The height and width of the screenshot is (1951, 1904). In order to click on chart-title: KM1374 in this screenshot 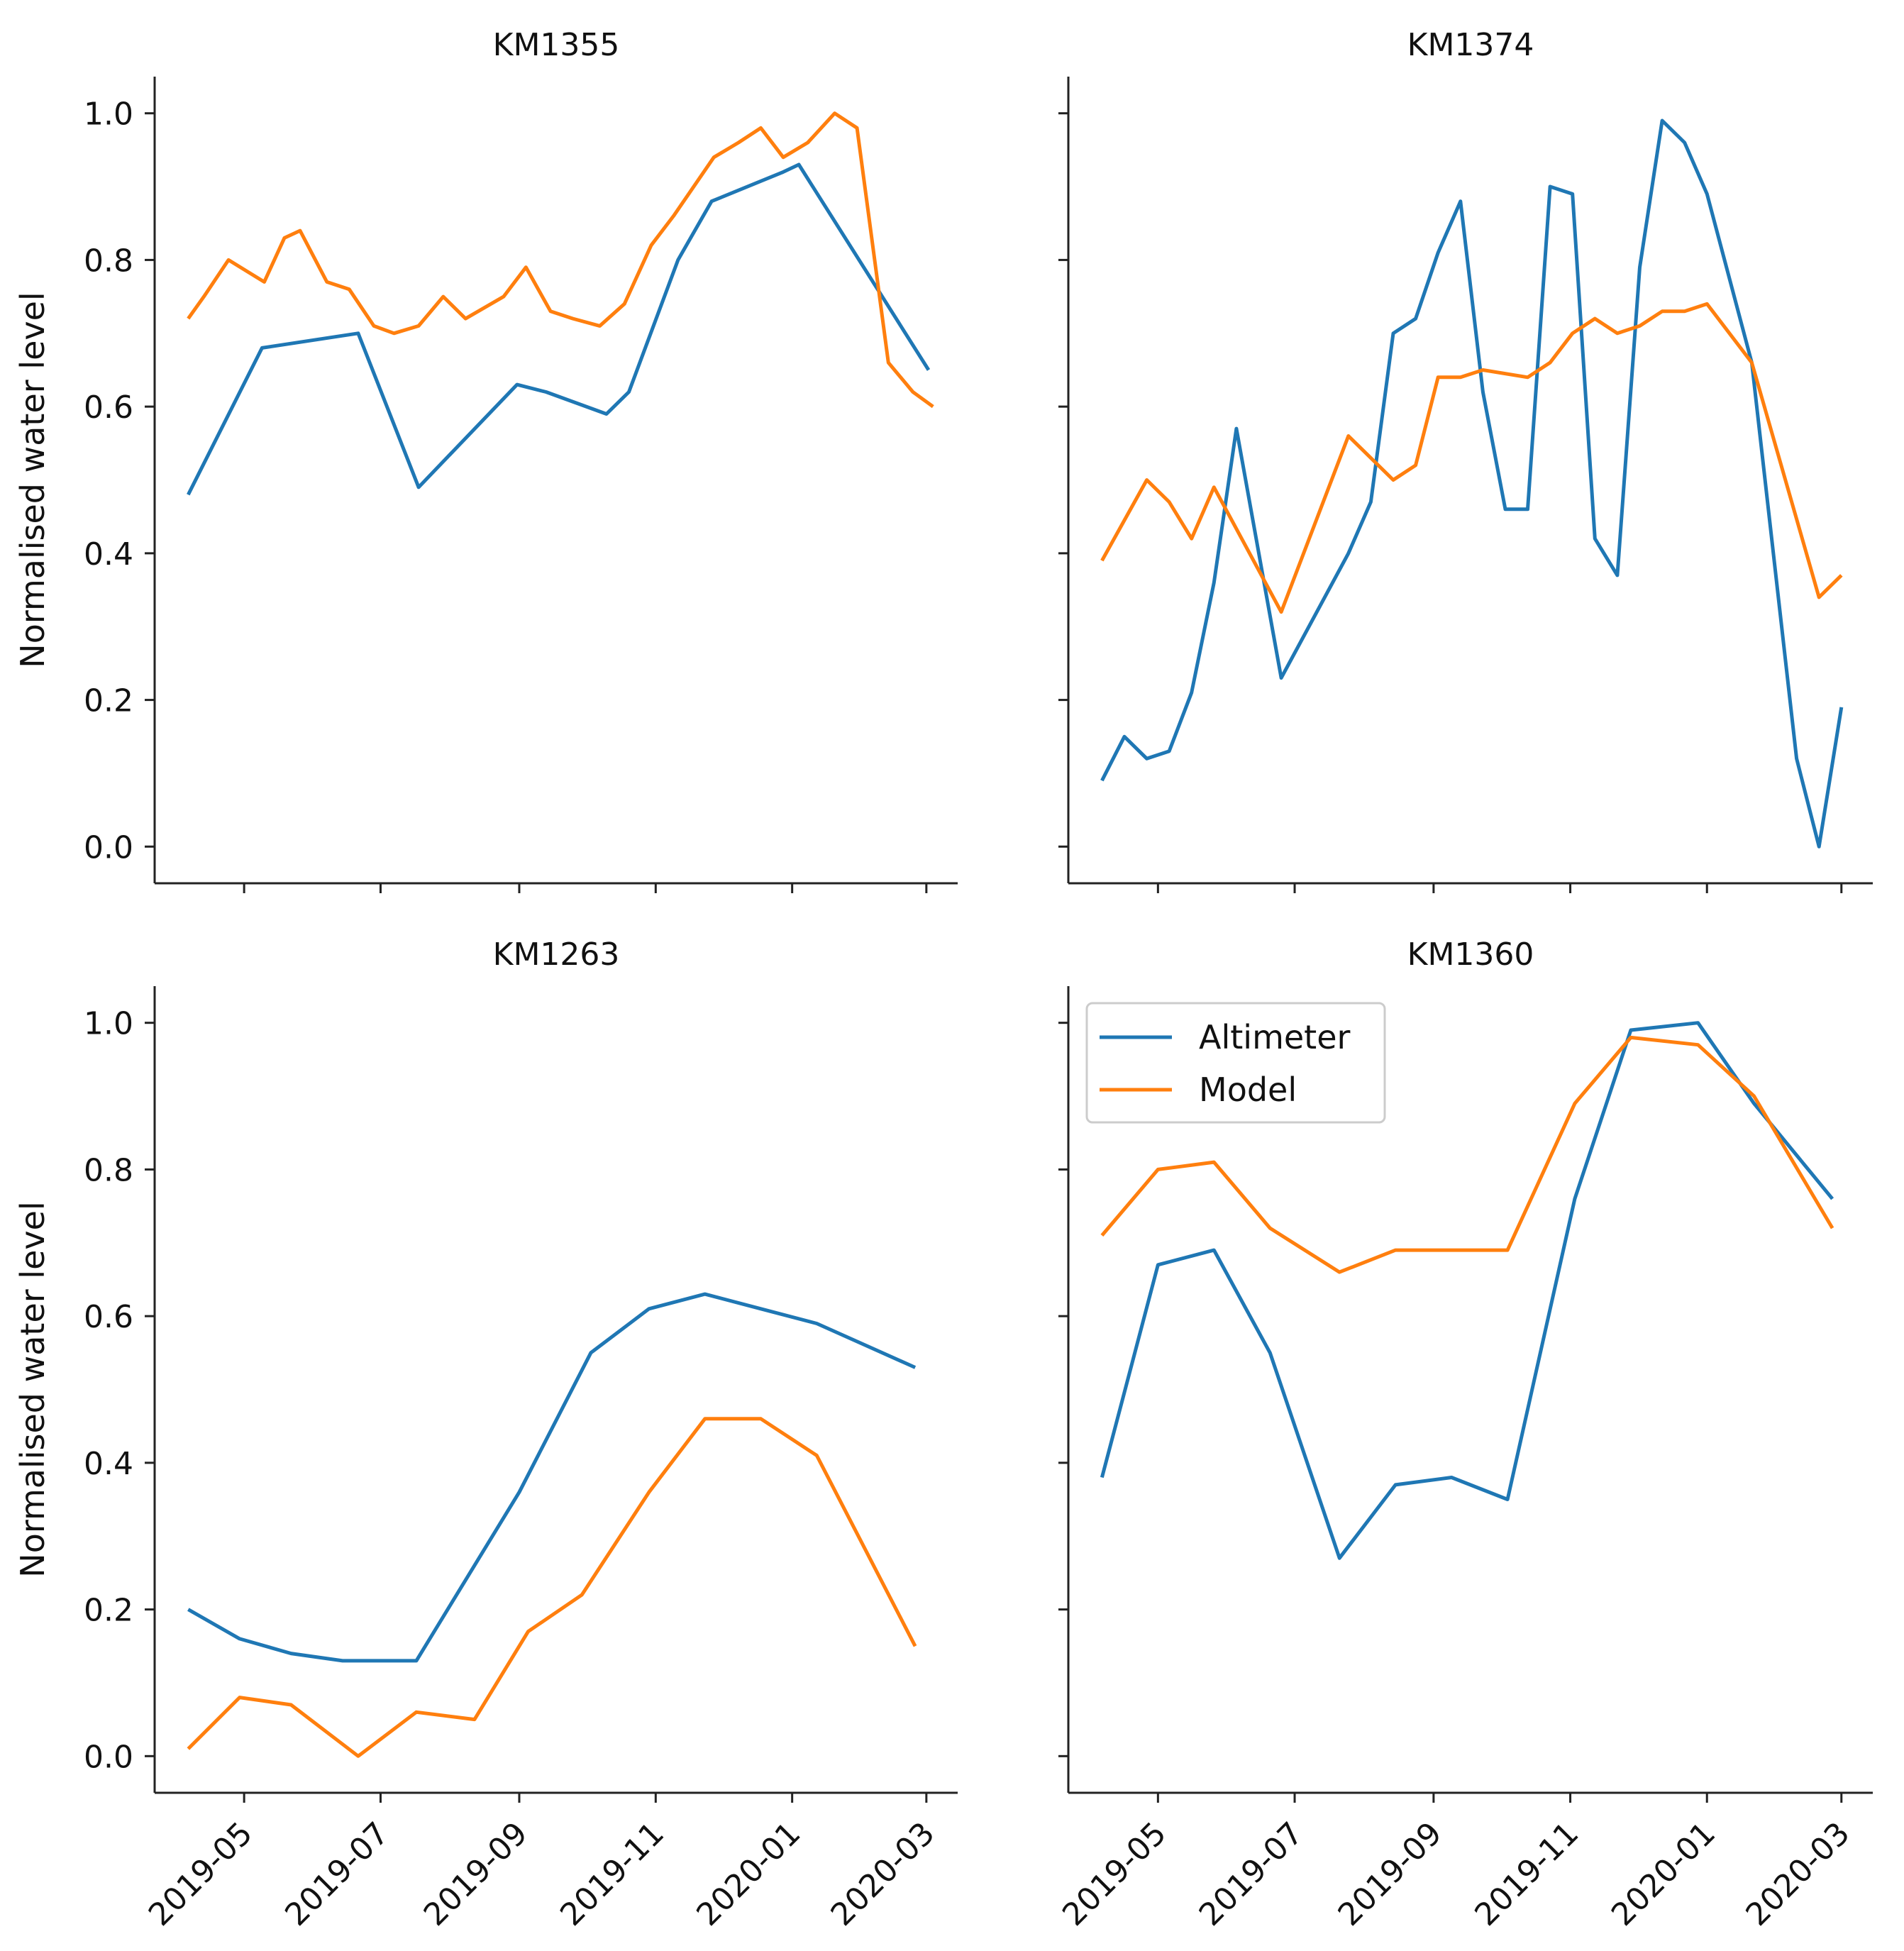, I will do `click(1470, 45)`.